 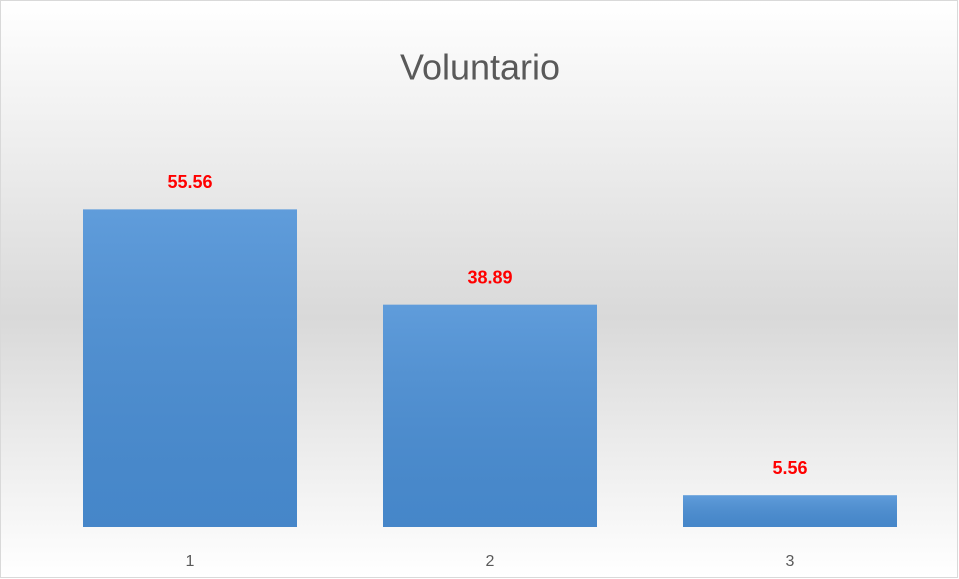 What do you see at coordinates (189, 182) in the screenshot?
I see `data-label: 55.56` at bounding box center [189, 182].